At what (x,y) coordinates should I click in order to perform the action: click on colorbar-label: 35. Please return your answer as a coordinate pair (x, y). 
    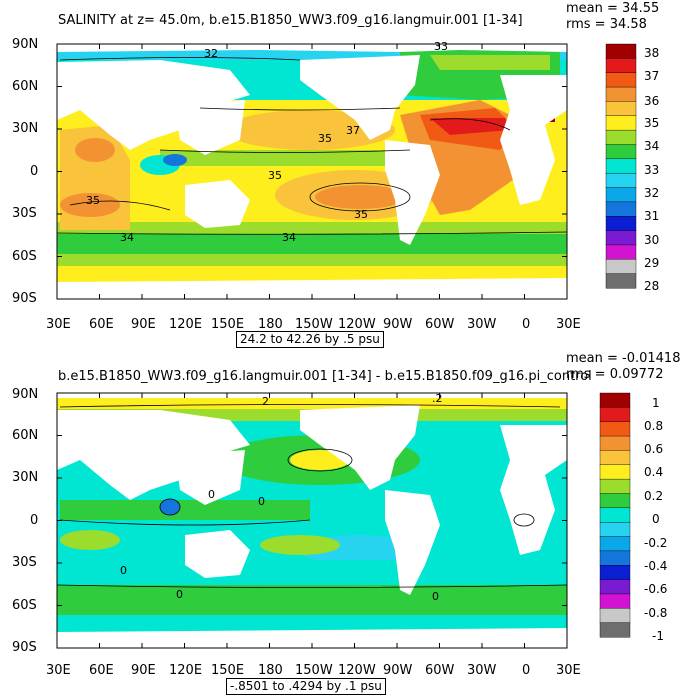
    Looking at the image, I should click on (652, 123).